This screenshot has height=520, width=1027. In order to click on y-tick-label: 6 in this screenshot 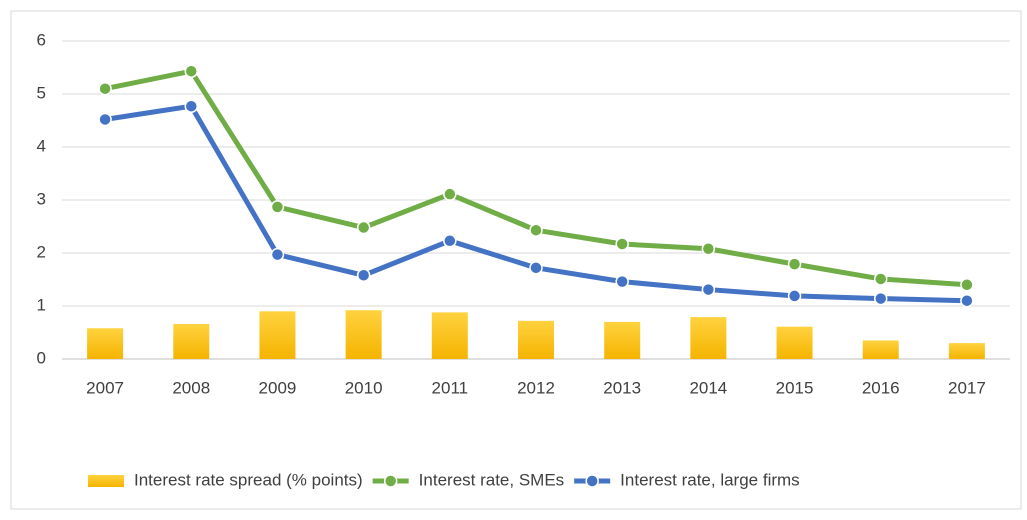, I will do `click(41, 39)`.